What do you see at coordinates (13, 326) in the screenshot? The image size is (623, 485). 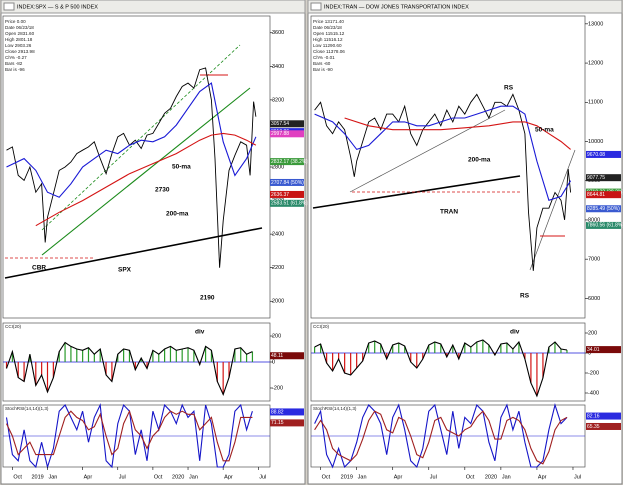 I see `pane-label: CCI(20)` at bounding box center [13, 326].